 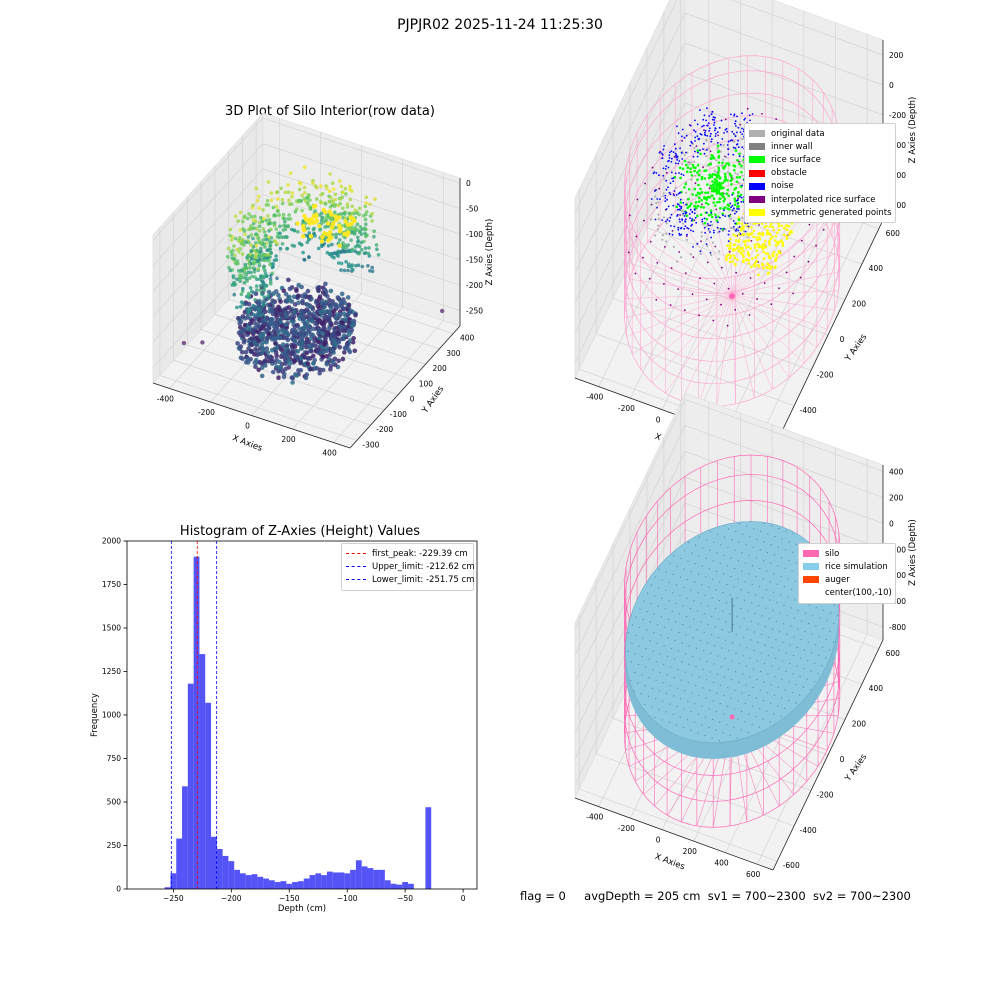 I want to click on legend-item: silo, so click(x=847, y=553).